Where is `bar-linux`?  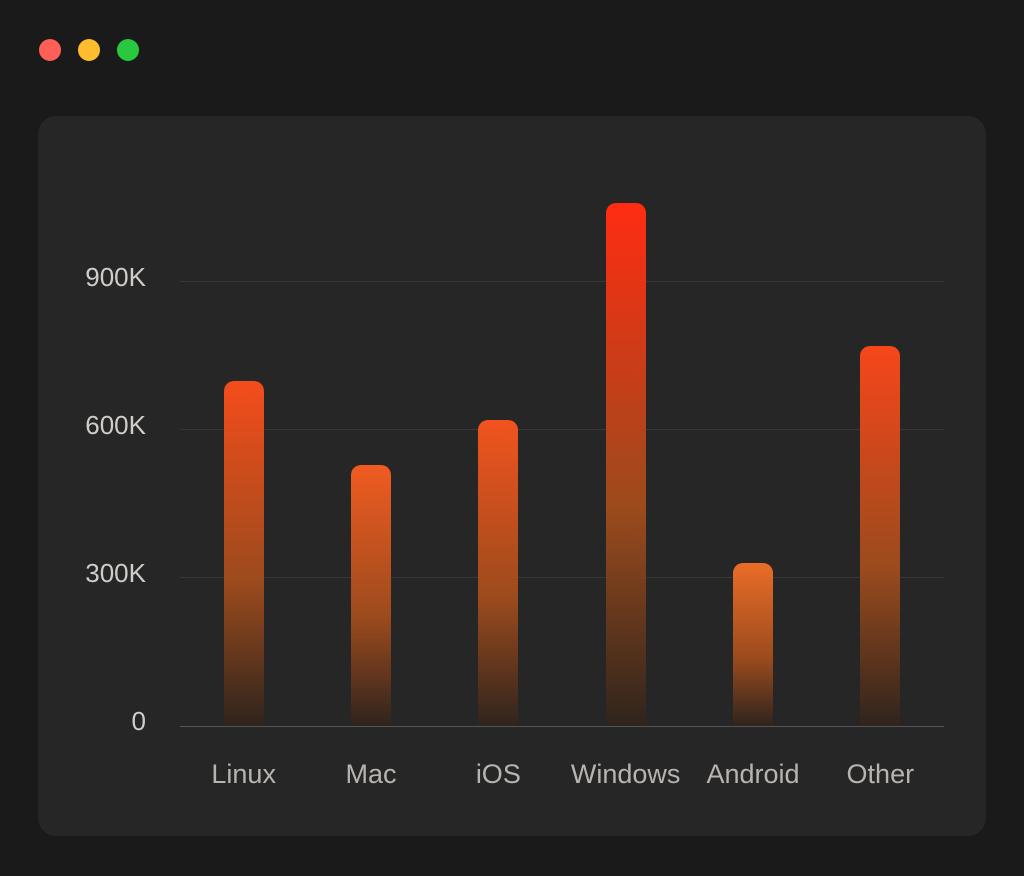
bar-linux is located at coordinates (243, 553).